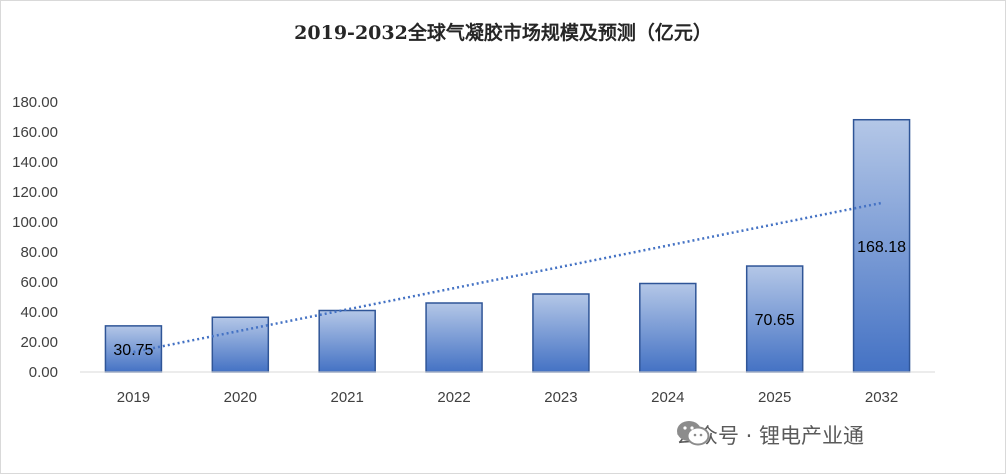  Describe the element at coordinates (35, 102) in the screenshot. I see `y-tick-label: 180.00` at that location.